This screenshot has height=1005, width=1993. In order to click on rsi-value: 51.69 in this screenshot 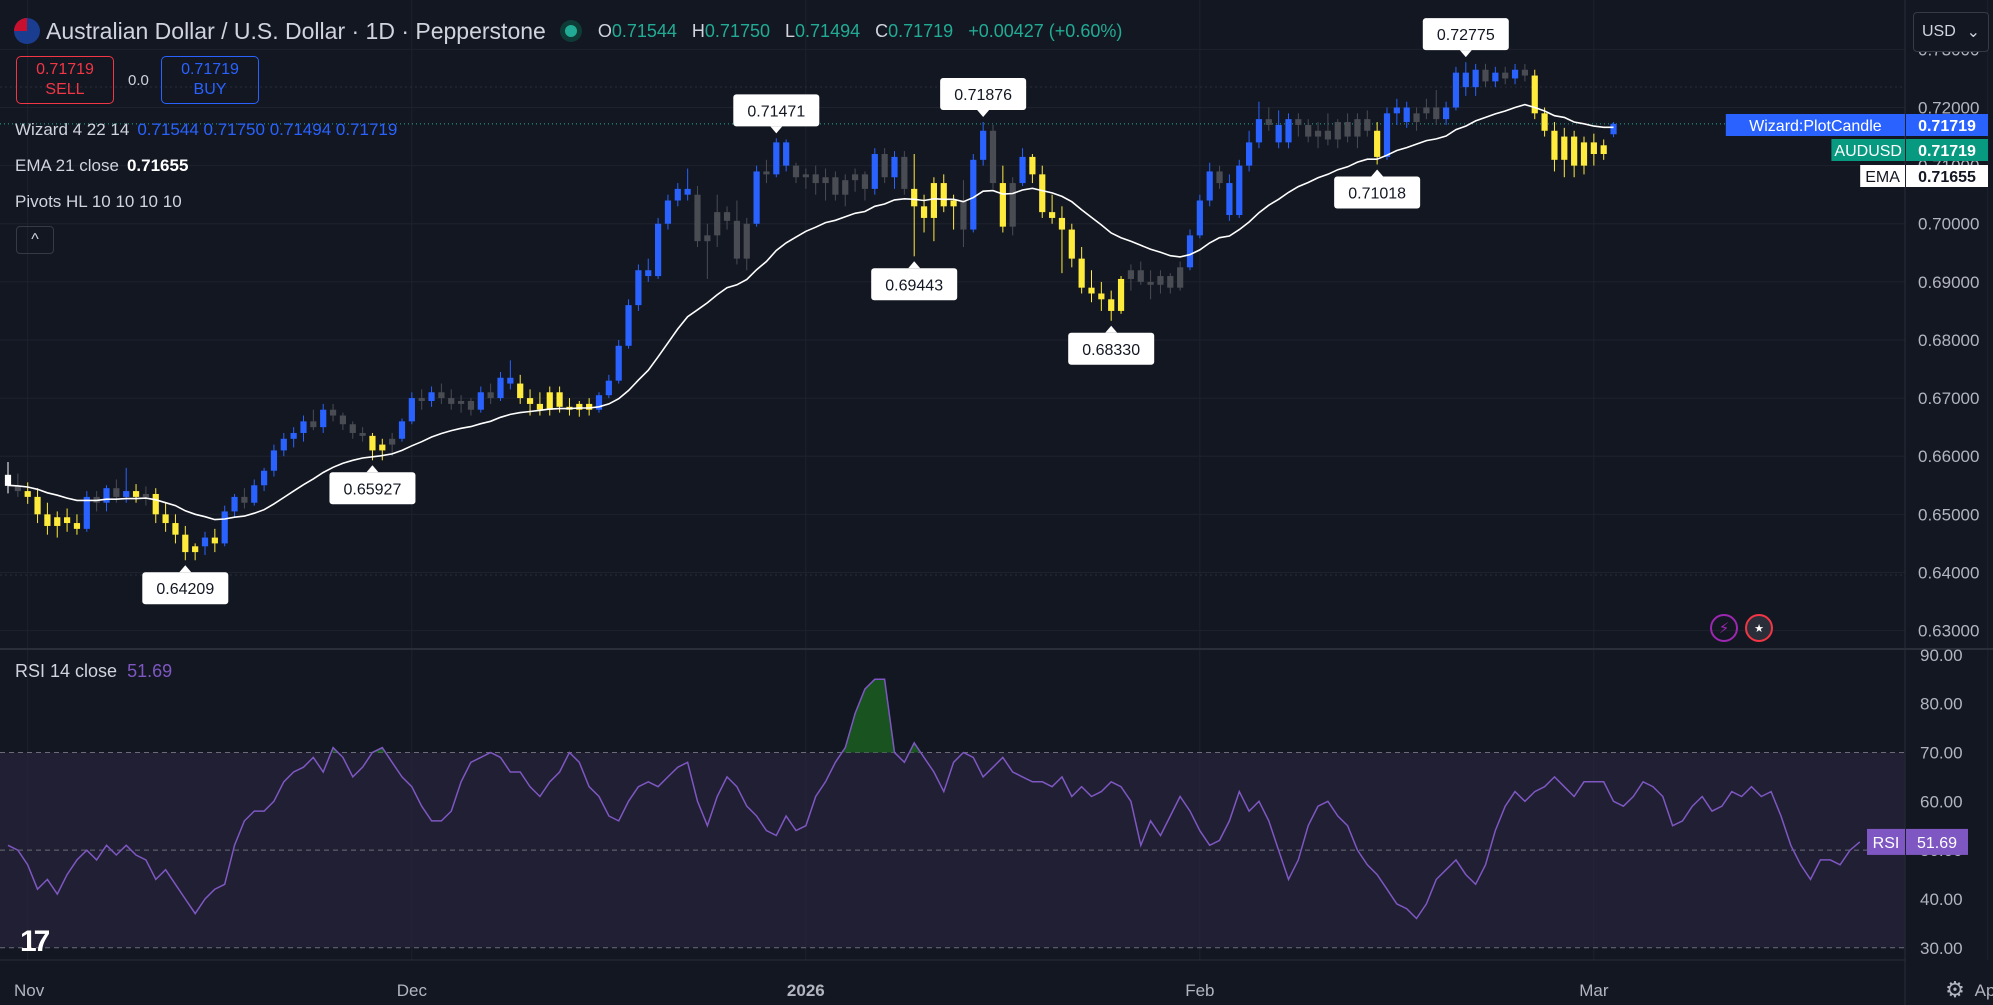, I will do `click(150, 671)`.